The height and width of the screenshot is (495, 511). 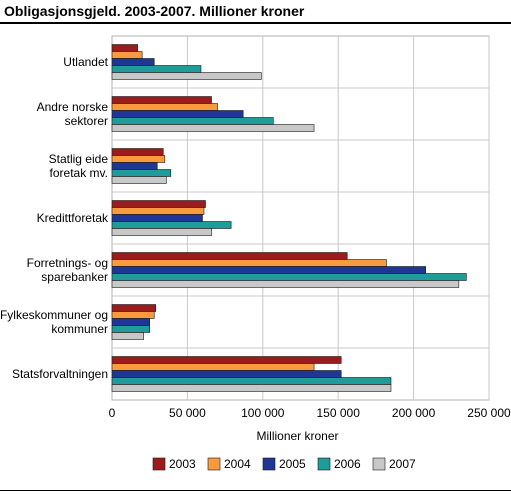 I want to click on category-label: Andre norske, so click(x=73, y=107).